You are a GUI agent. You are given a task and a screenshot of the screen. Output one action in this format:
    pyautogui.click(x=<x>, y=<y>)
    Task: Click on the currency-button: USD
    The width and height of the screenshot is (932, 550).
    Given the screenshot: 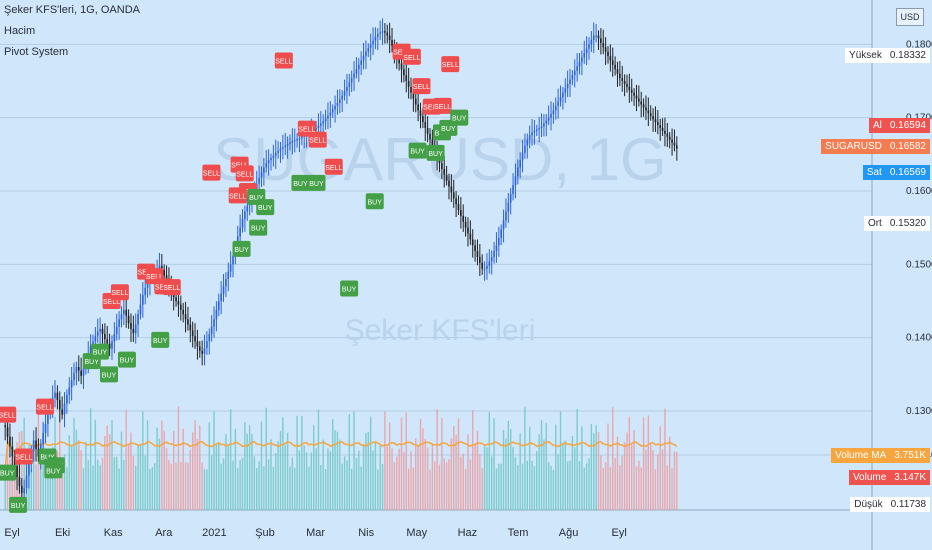 What is the action you would take?
    pyautogui.click(x=910, y=17)
    